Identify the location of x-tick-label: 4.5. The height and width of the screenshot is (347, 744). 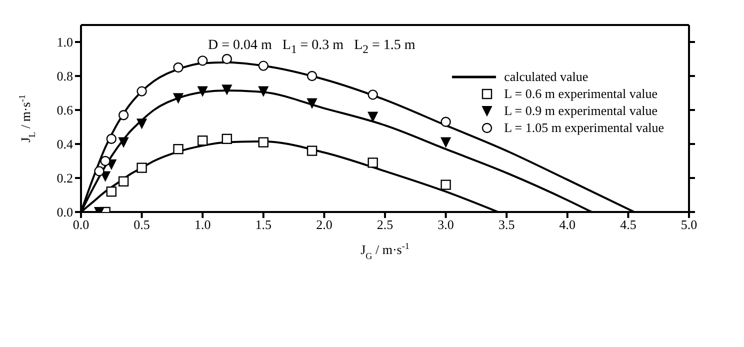
(628, 224).